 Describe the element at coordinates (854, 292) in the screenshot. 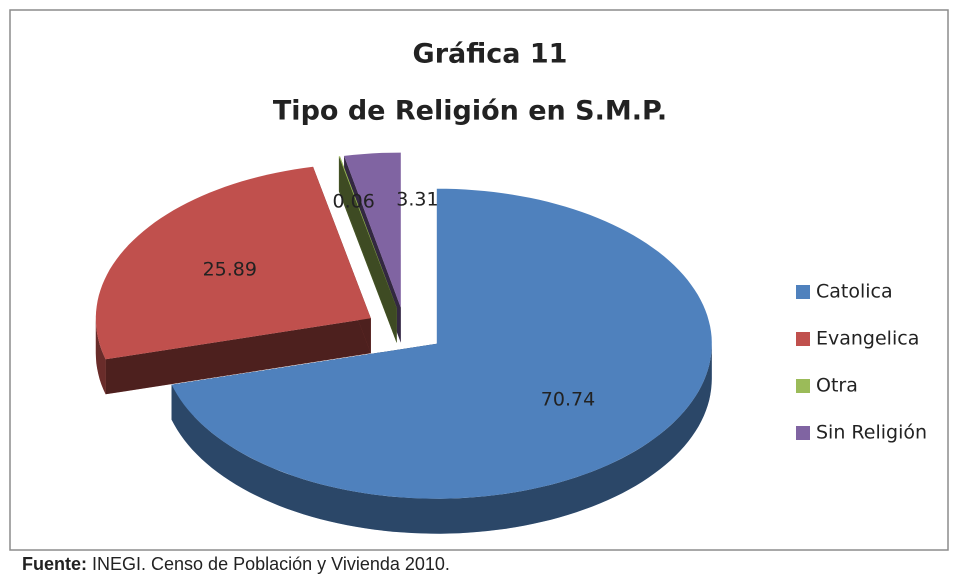

I see `legend-label: Catolica` at that location.